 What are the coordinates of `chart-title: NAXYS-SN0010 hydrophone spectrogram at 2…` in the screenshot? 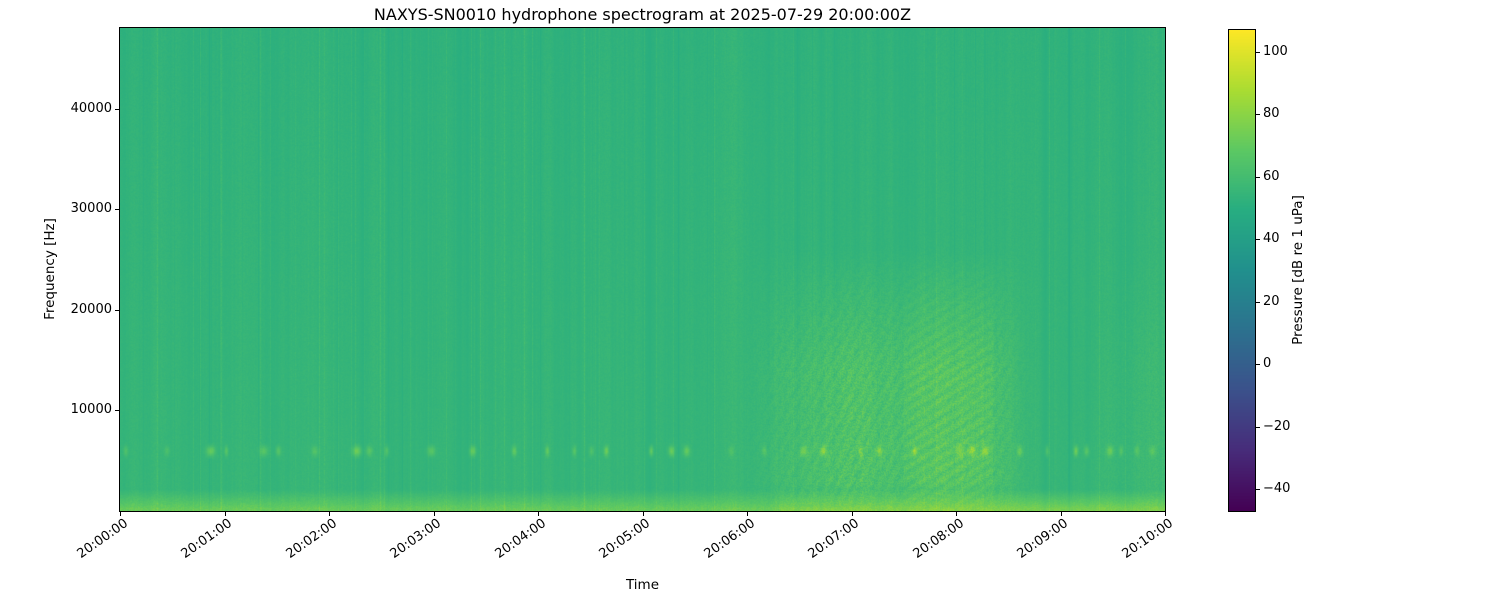 It's located at (642, 14).